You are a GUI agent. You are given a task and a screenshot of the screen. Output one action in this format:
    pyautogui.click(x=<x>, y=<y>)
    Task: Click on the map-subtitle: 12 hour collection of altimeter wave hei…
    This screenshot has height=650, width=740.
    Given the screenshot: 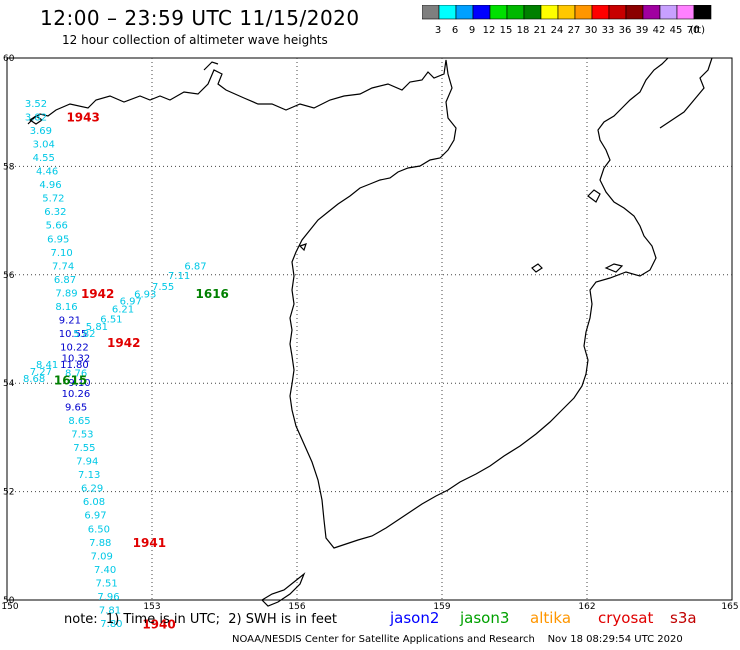 What is the action you would take?
    pyautogui.click(x=195, y=40)
    